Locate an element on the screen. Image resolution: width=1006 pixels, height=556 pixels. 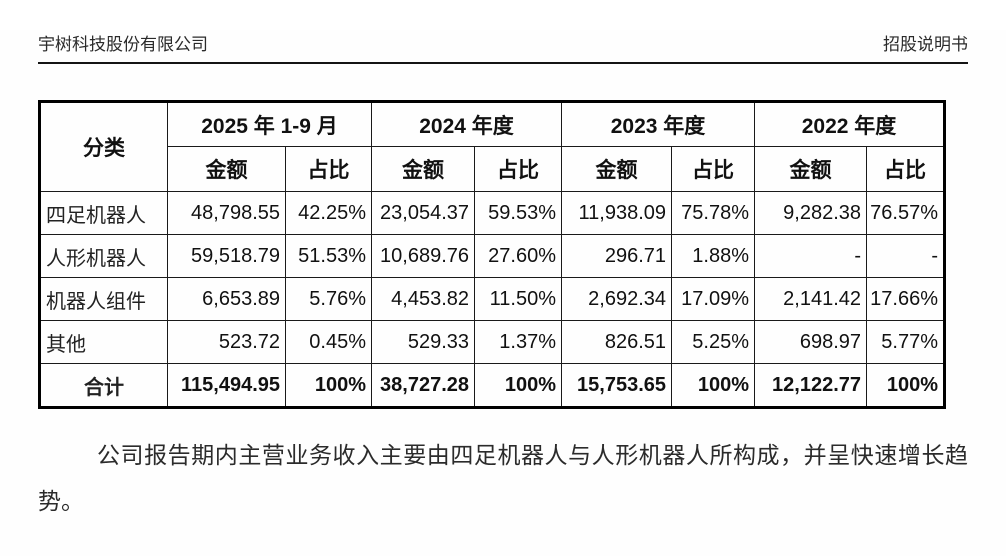
amount-cell: - is located at coordinates (811, 256).